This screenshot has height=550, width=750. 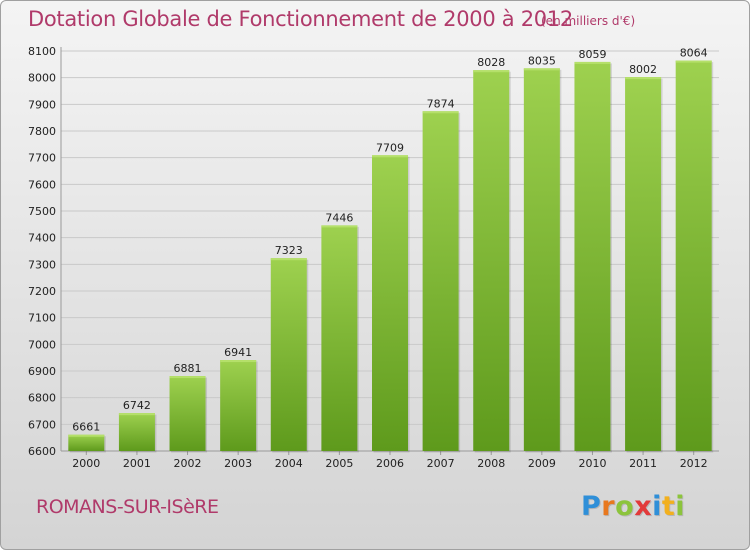 What do you see at coordinates (42, 371) in the screenshot?
I see `y-tick-label: 6900` at bounding box center [42, 371].